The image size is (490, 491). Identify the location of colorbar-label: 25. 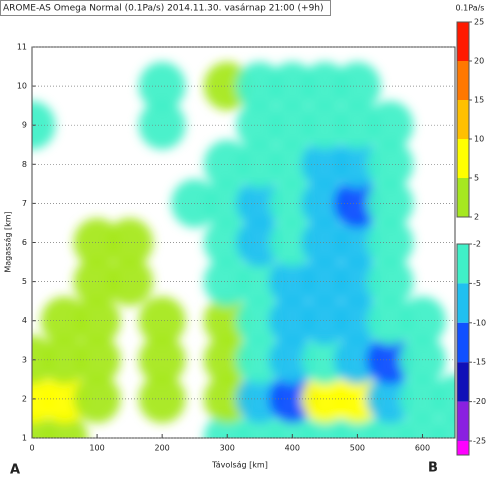
(479, 22).